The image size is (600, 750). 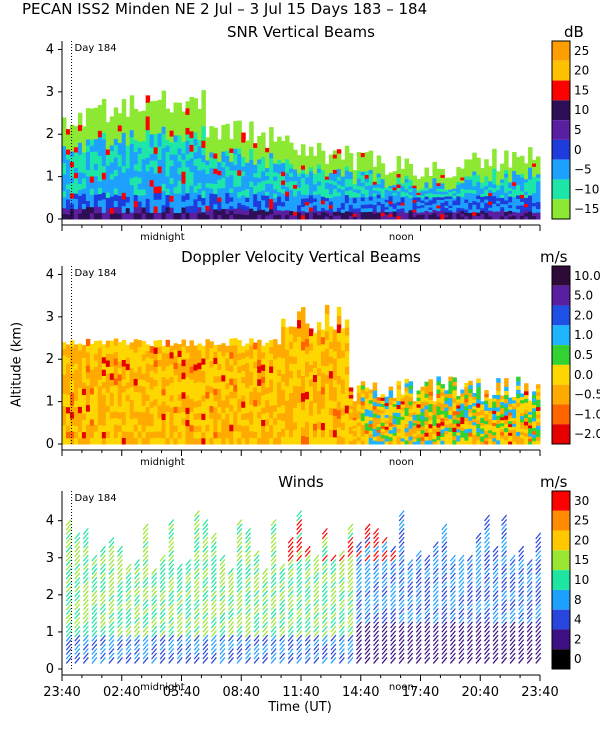 I want to click on panel-1-colorbar-label: 0.5, so click(x=583, y=355).